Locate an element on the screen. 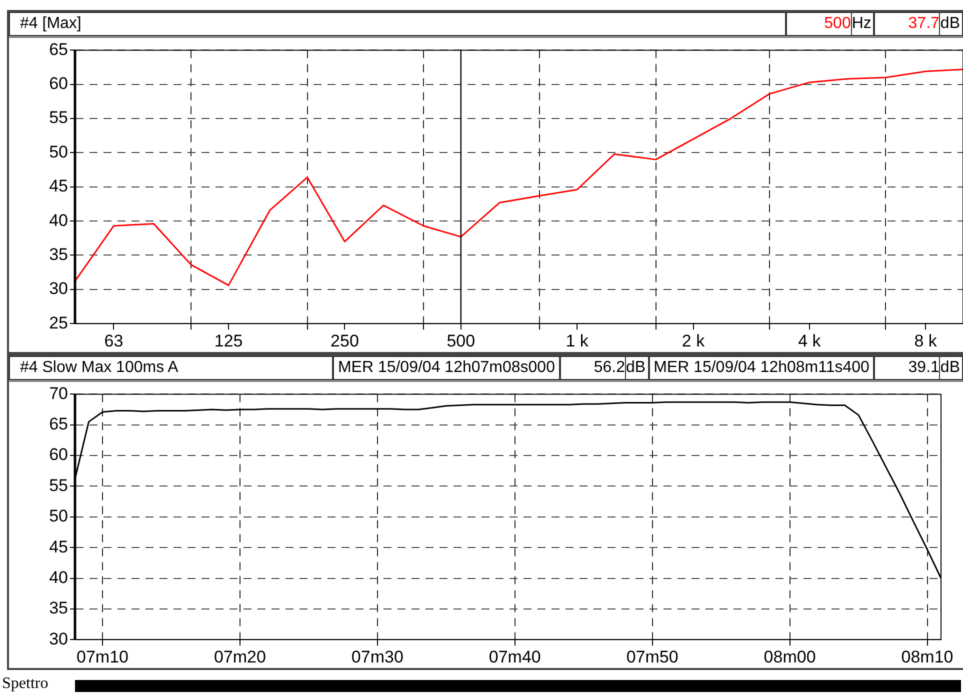  x-tick-label: 2 k is located at coordinates (694, 340).